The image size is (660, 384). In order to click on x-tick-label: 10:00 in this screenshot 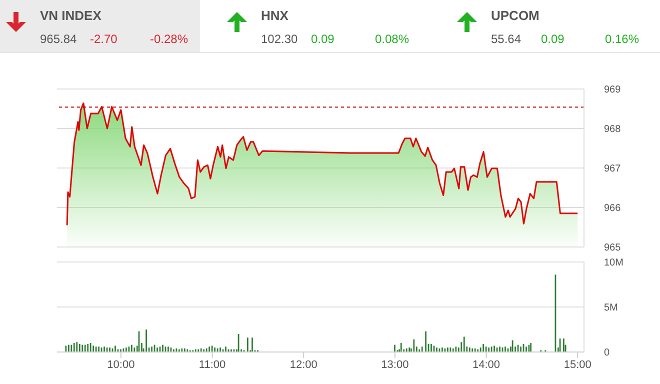, I will do `click(121, 364)`.